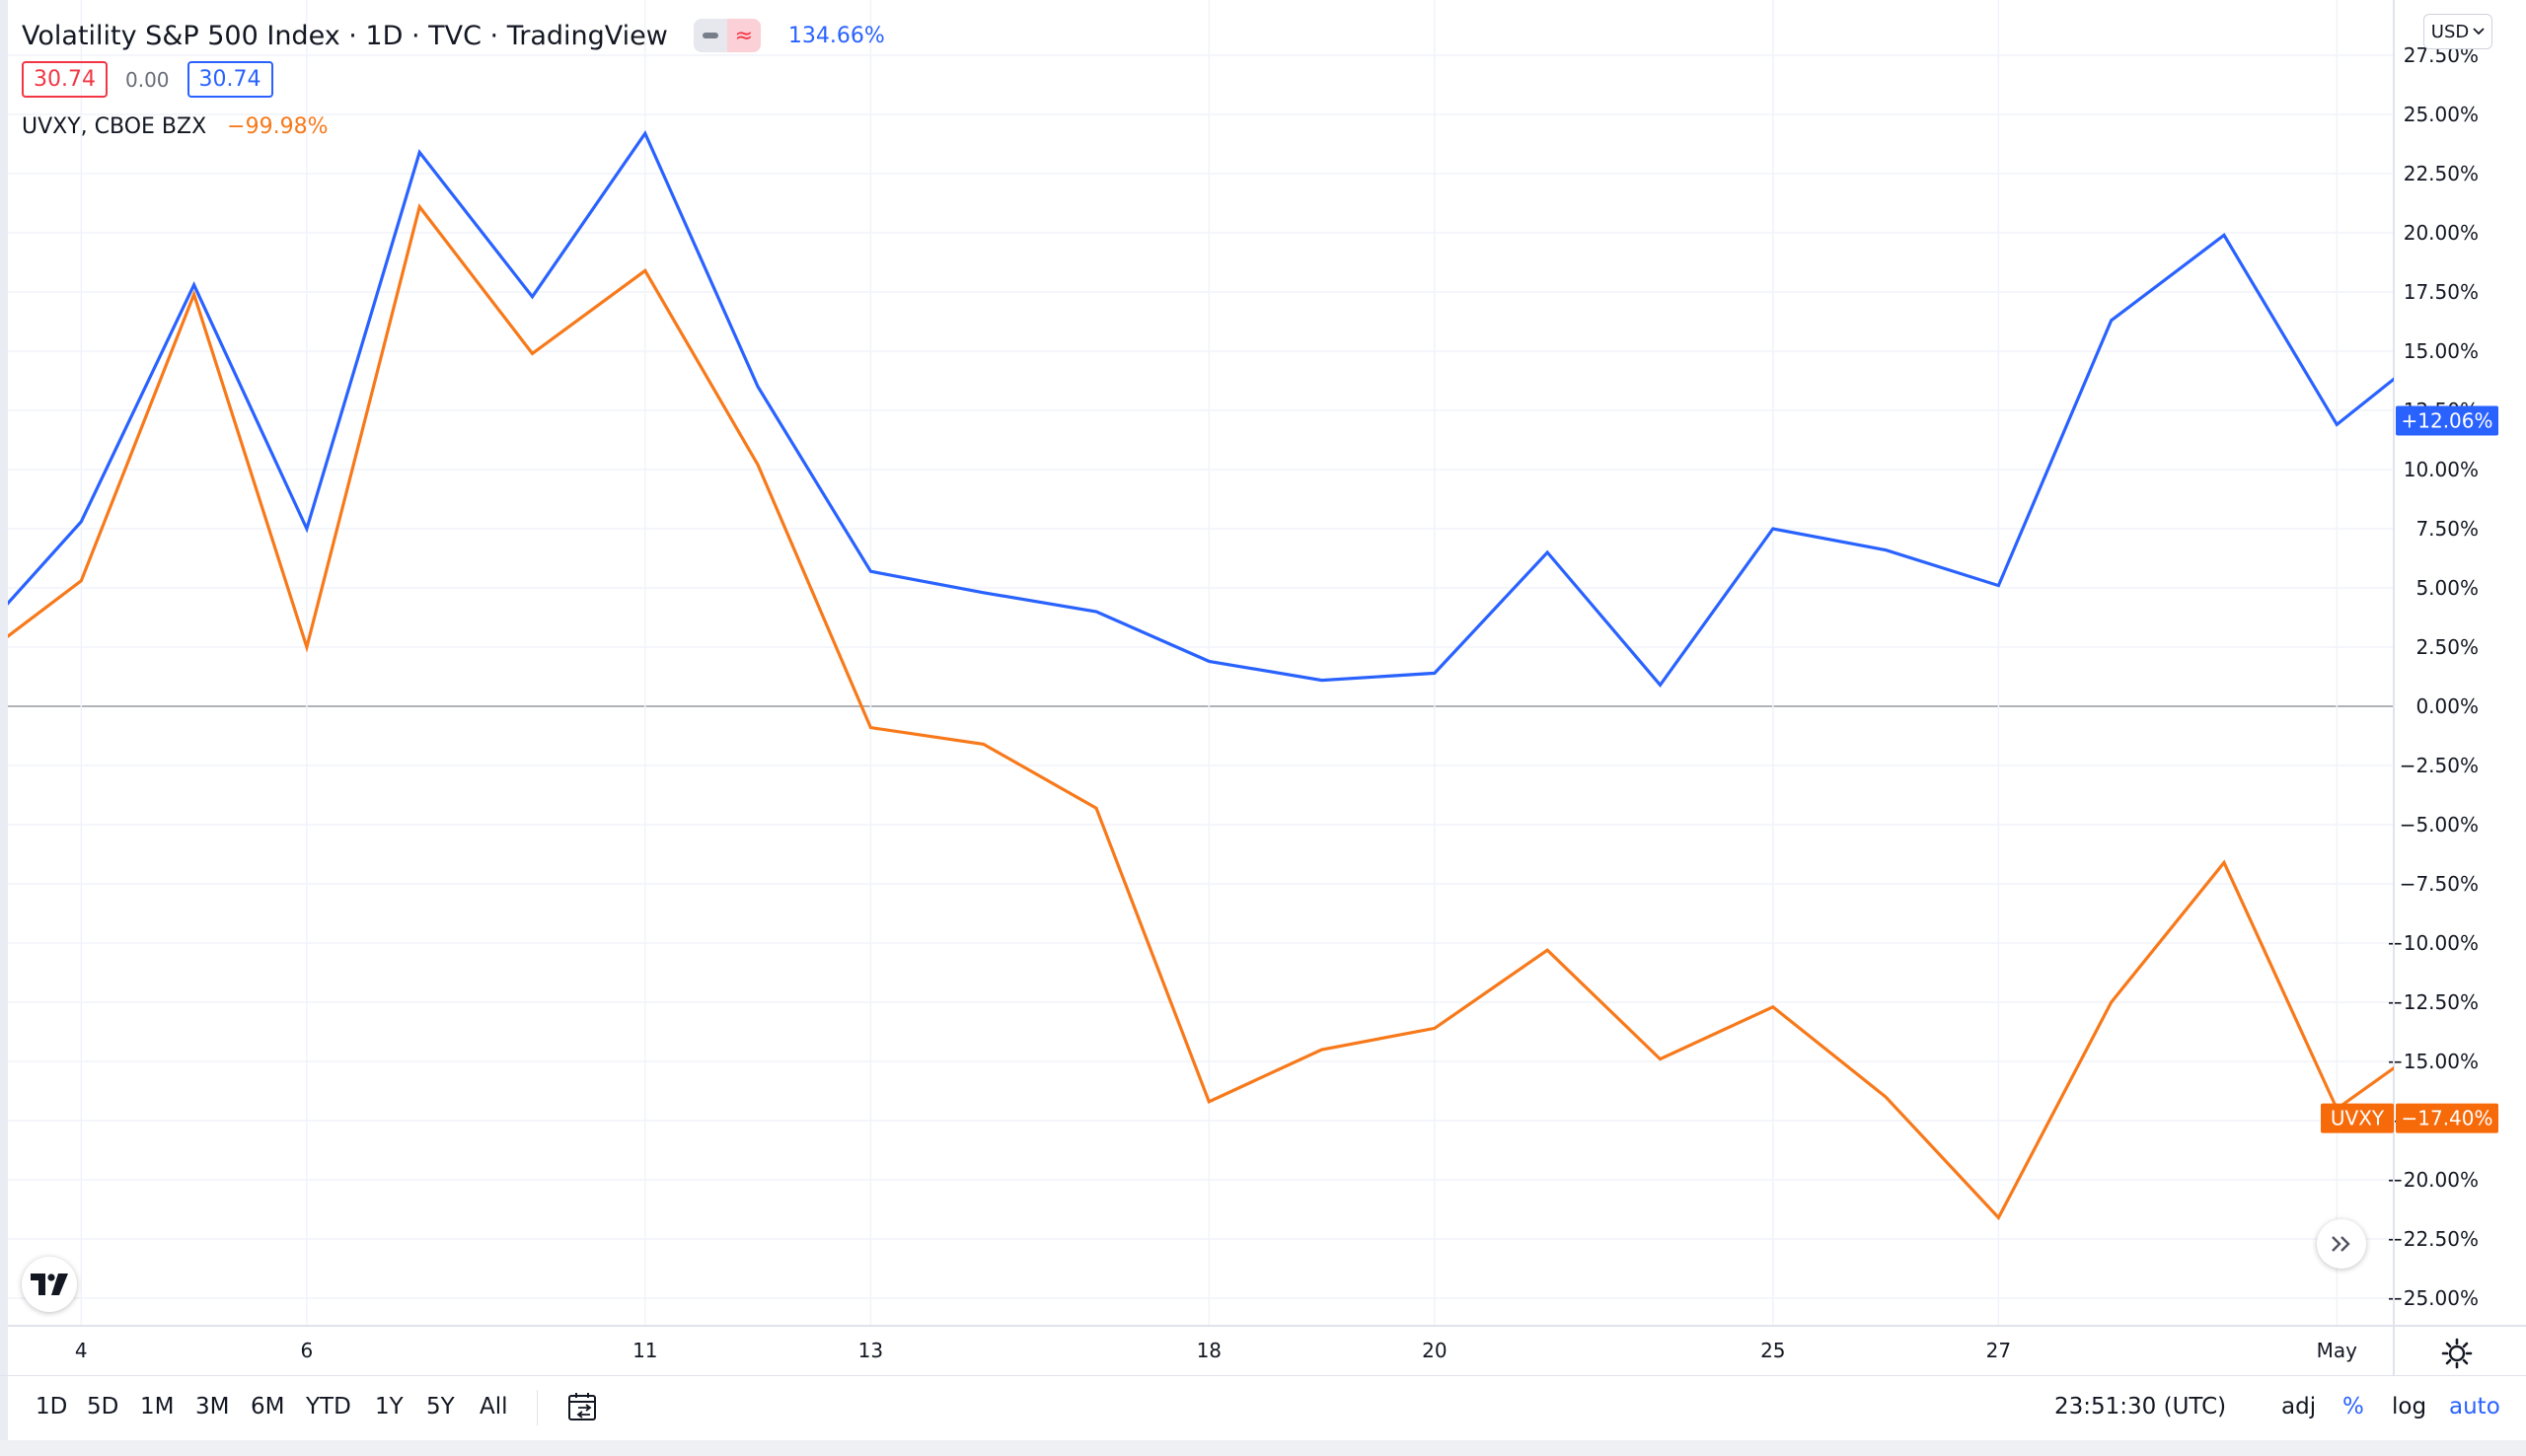  I want to click on y-tick-label: 15.00%, so click(2441, 351).